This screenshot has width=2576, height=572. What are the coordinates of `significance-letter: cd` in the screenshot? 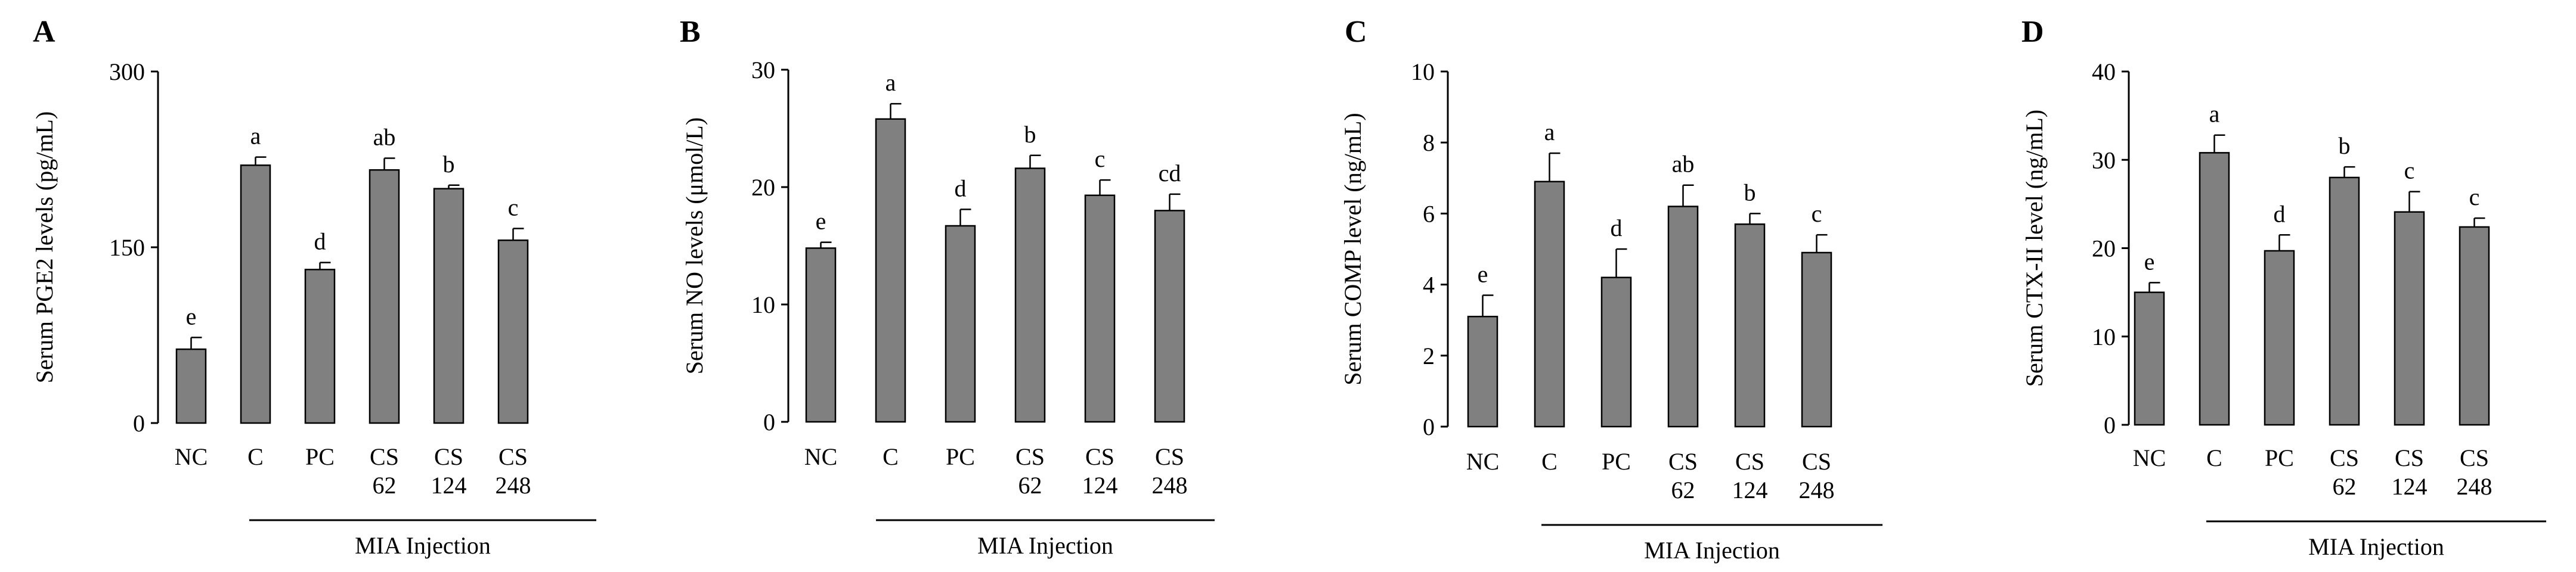 It's located at (1170, 173).